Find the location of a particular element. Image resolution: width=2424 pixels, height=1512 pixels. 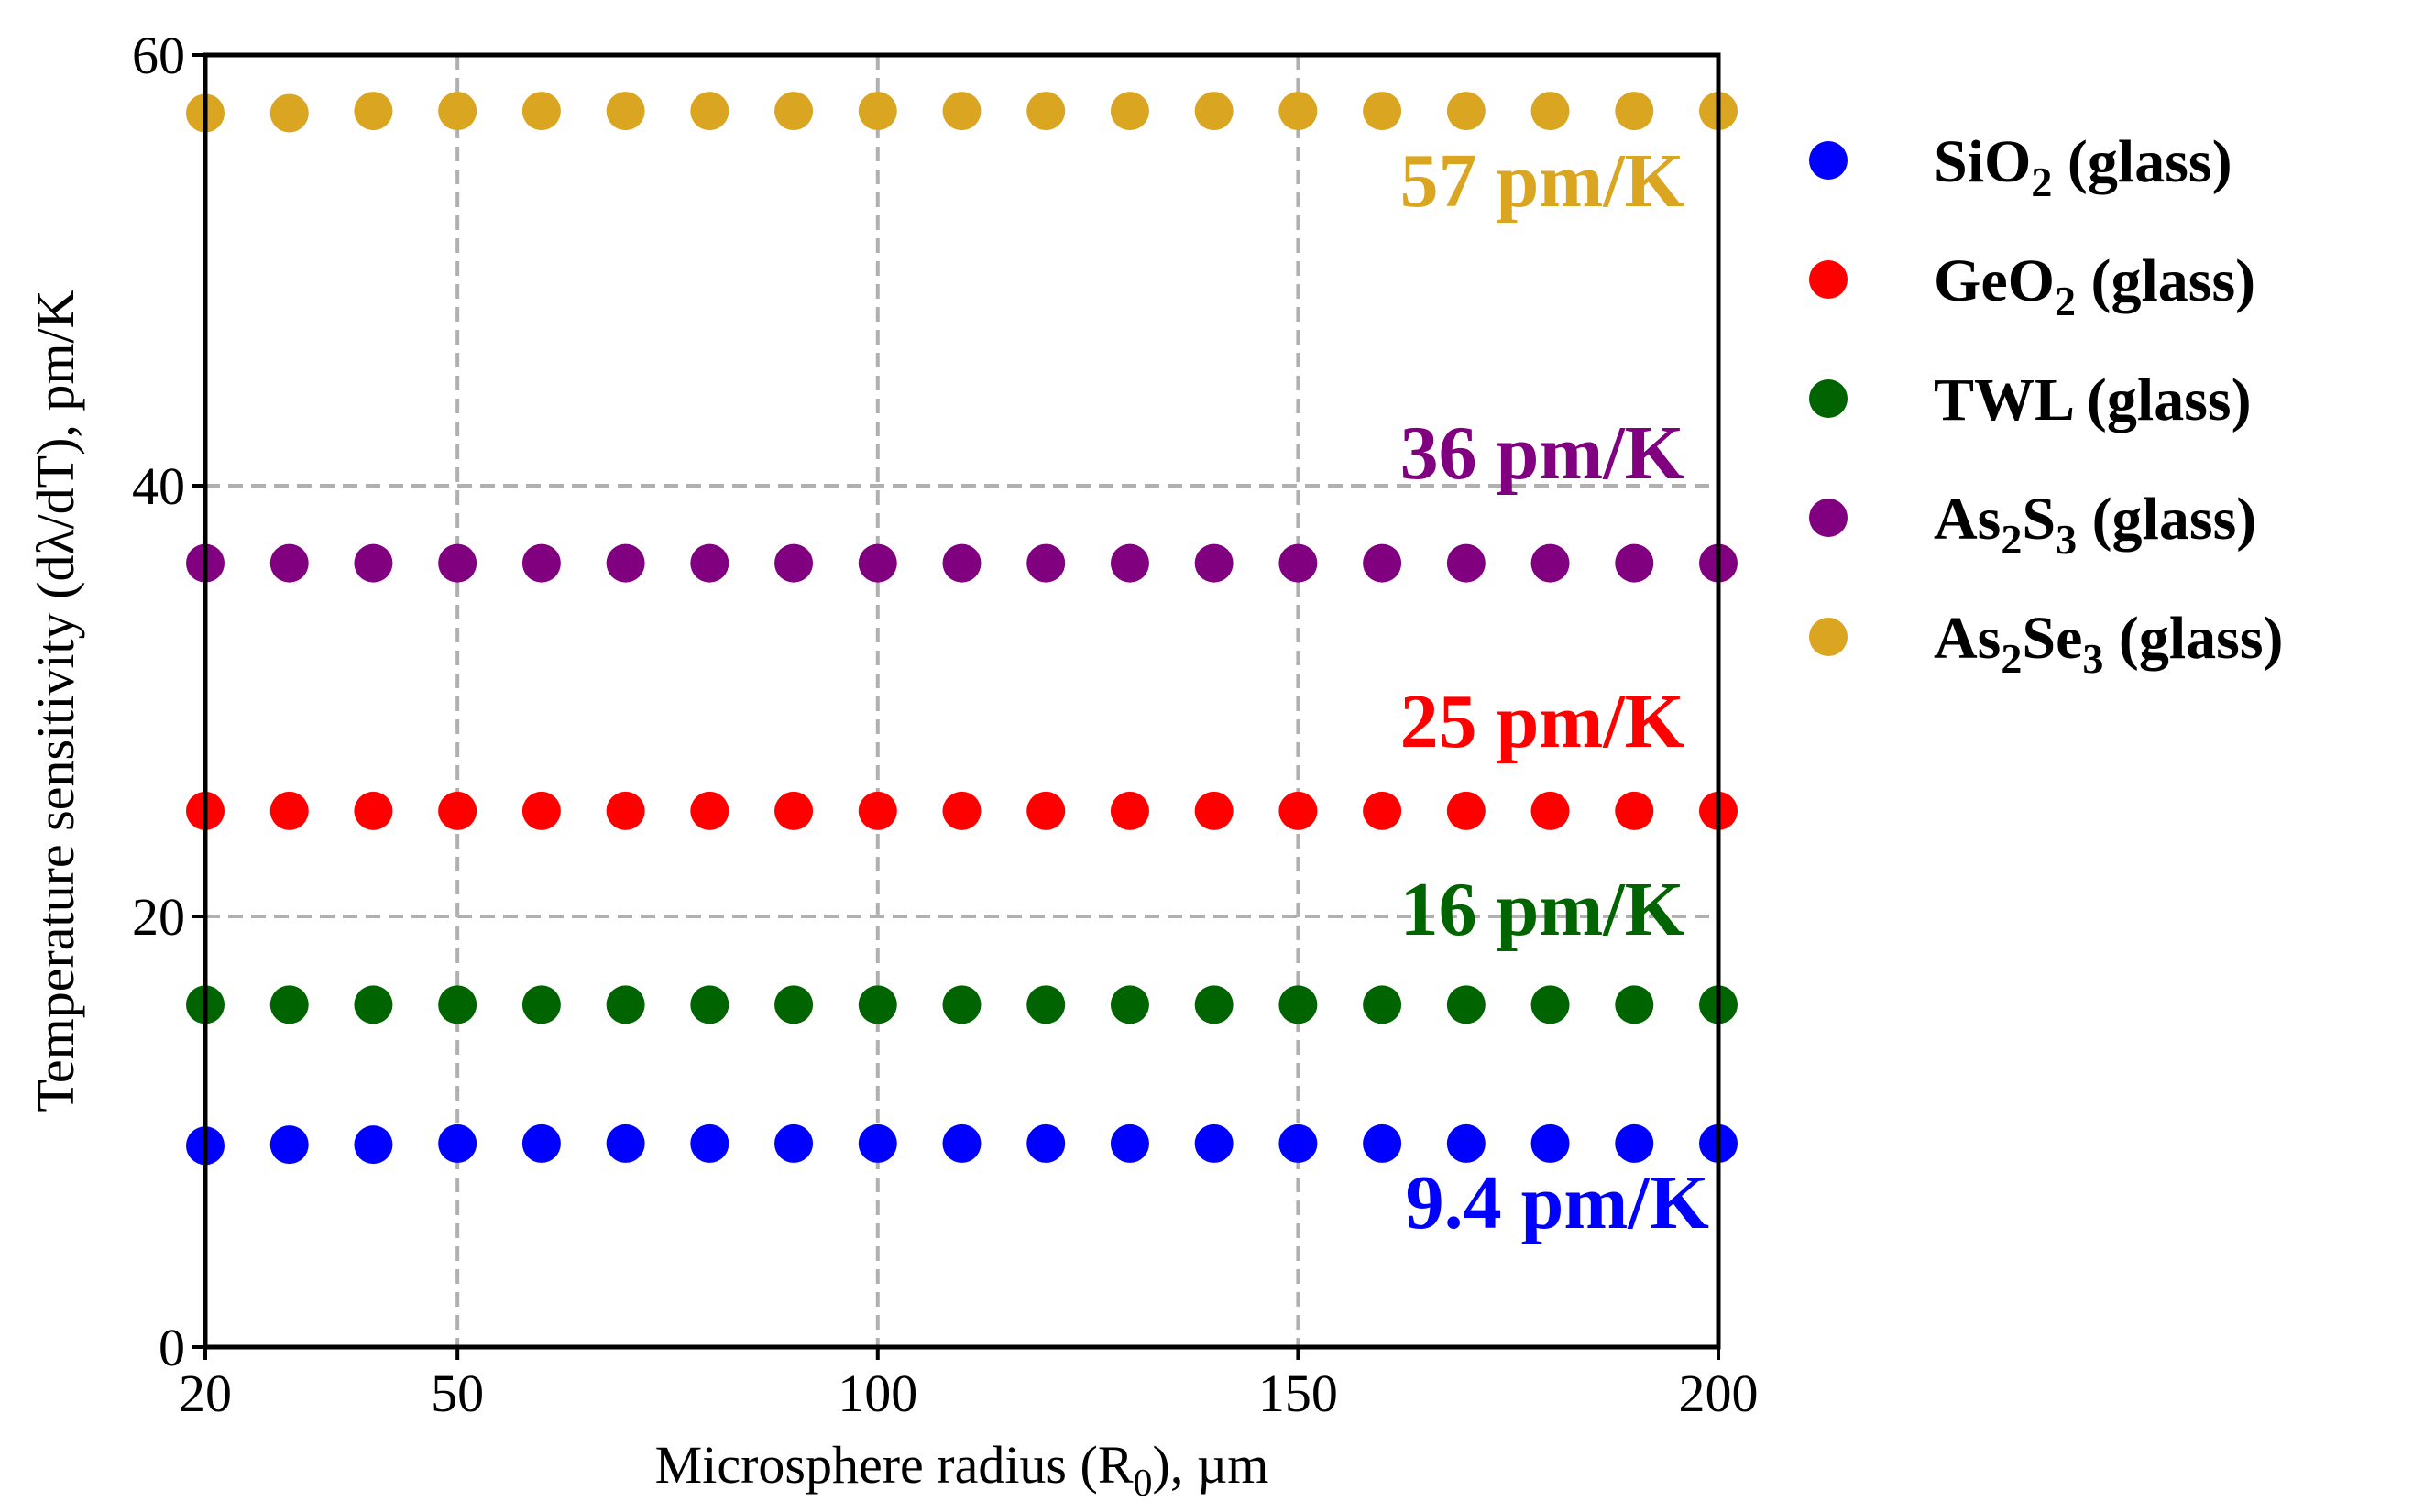

y-tick-label: 40 is located at coordinates (158, 486).